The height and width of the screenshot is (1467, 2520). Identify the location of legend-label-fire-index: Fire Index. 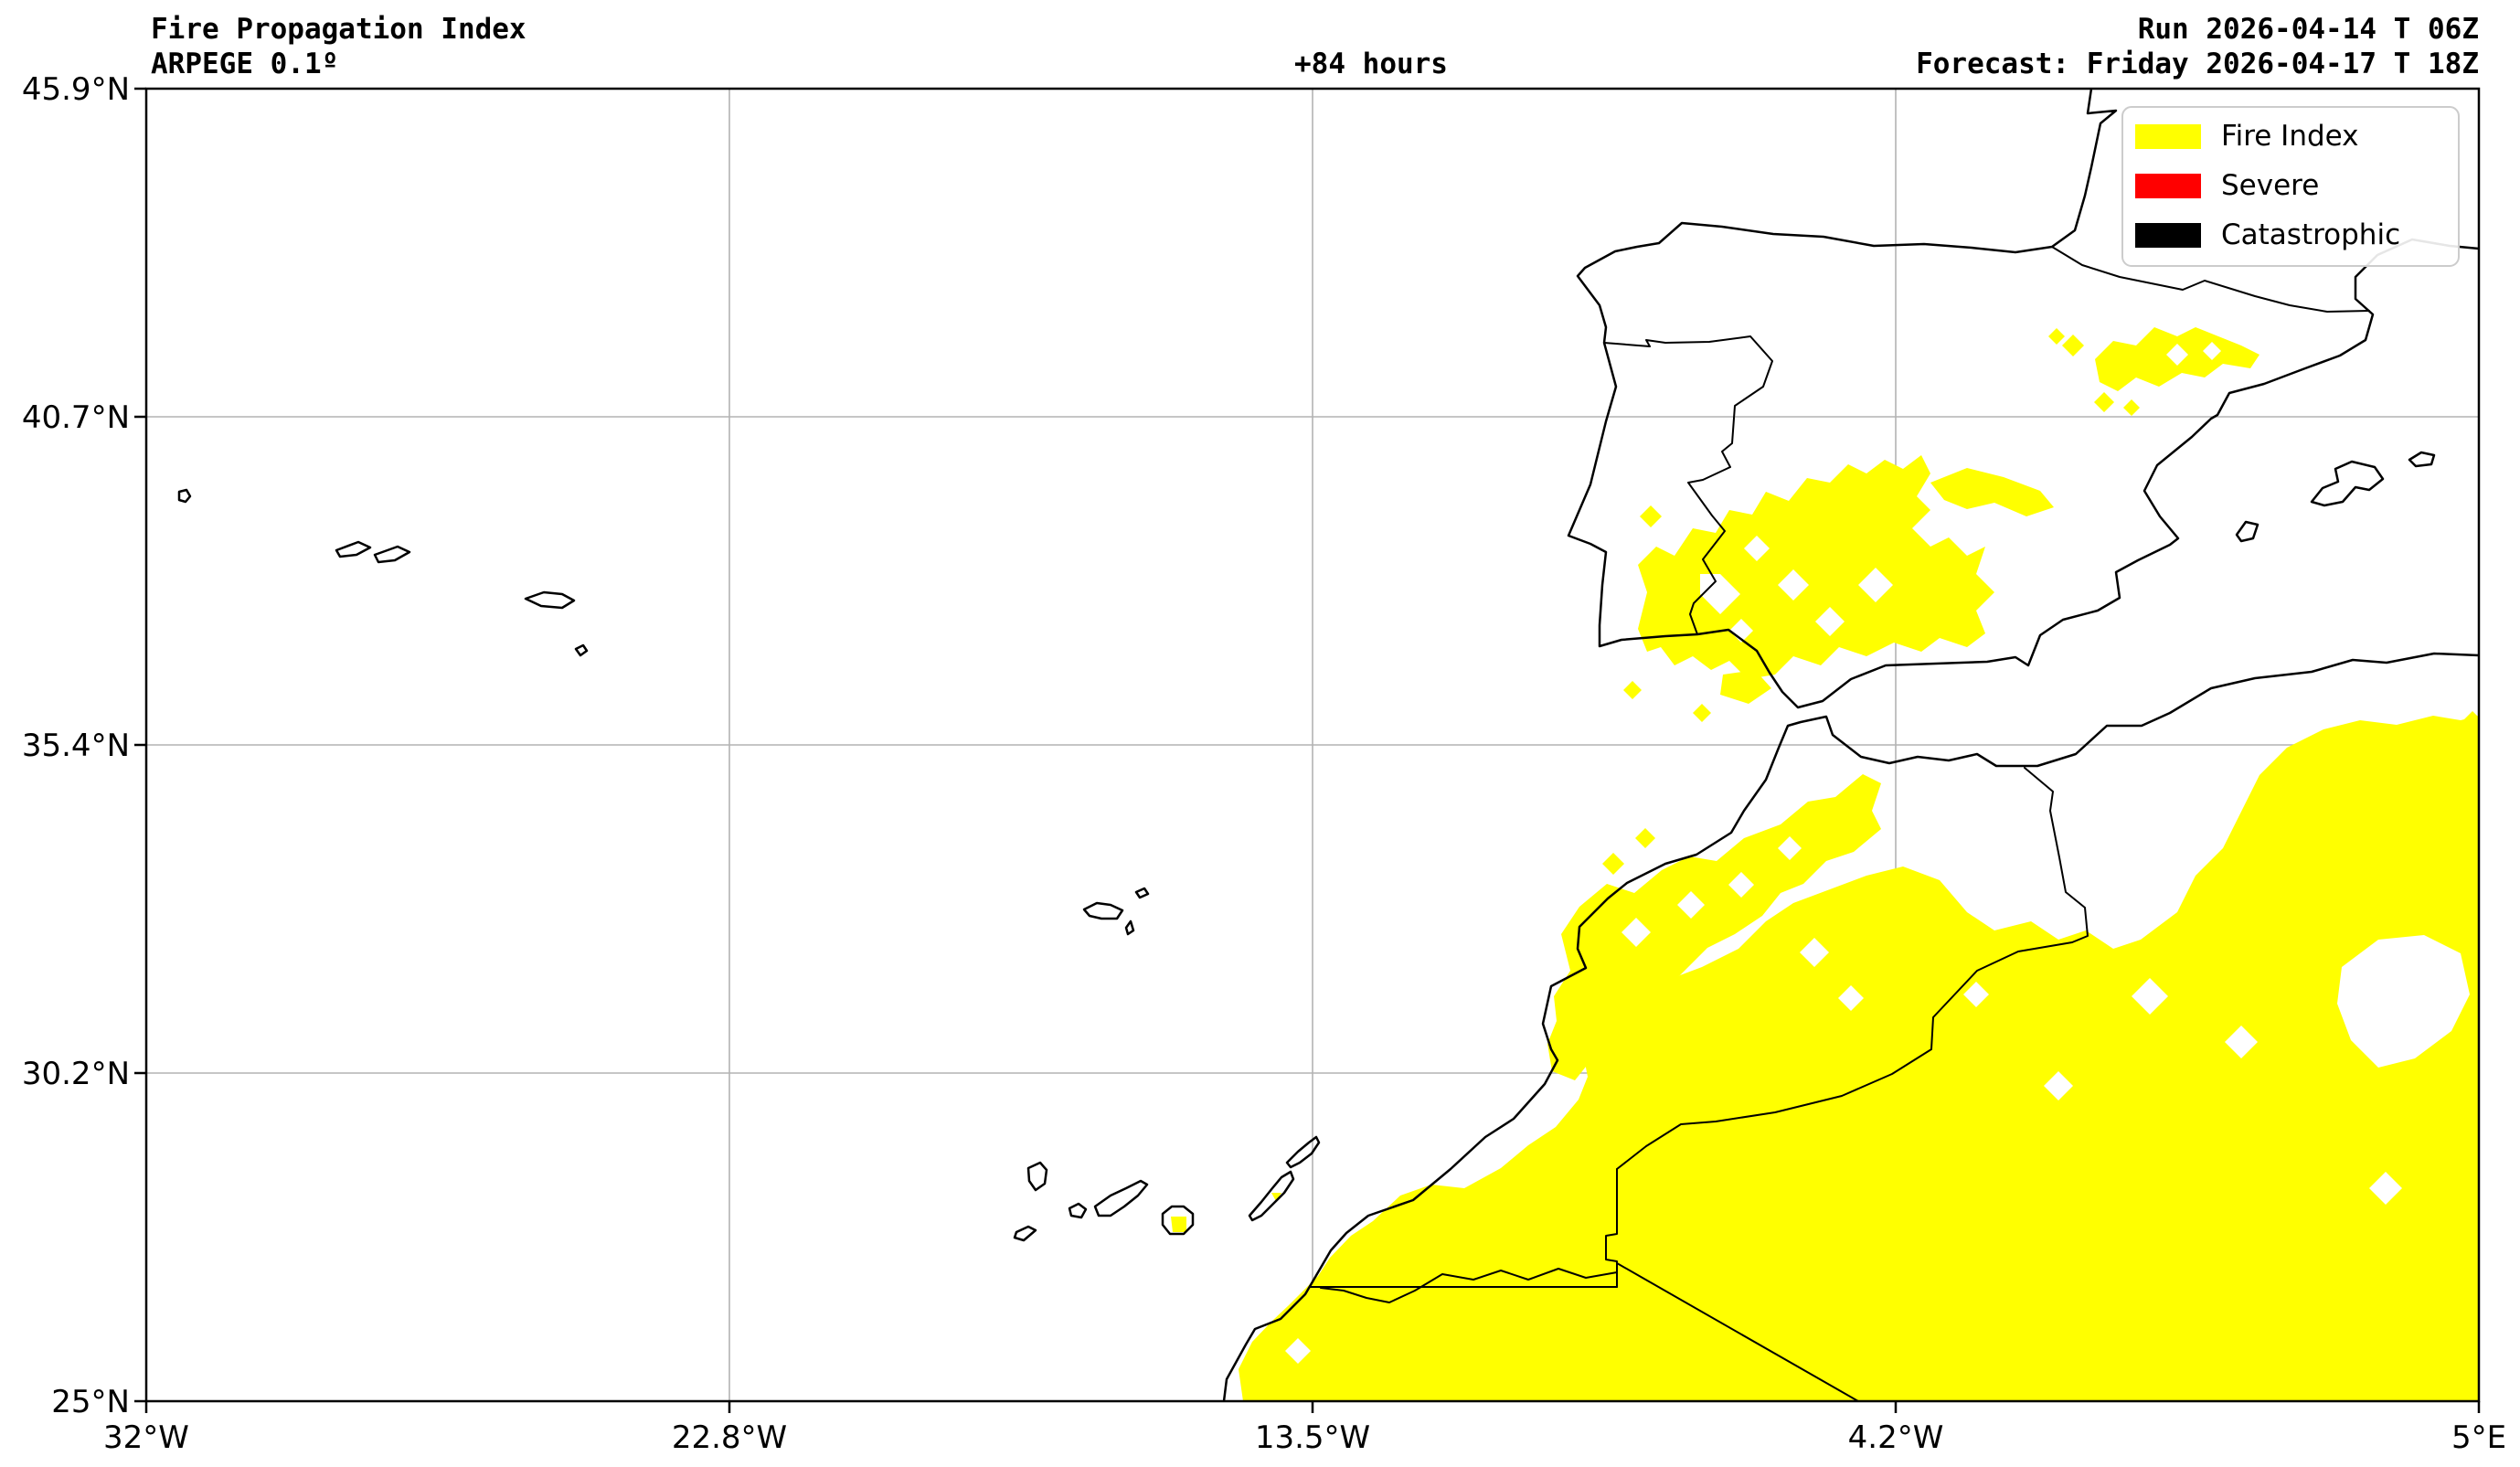
(2290, 136).